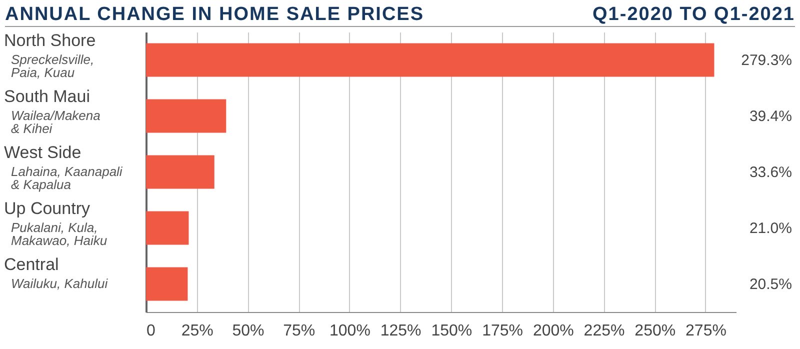 Image resolution: width=800 pixels, height=349 pixels. What do you see at coordinates (770, 284) in the screenshot?
I see `data-label: 20.5%` at bounding box center [770, 284].